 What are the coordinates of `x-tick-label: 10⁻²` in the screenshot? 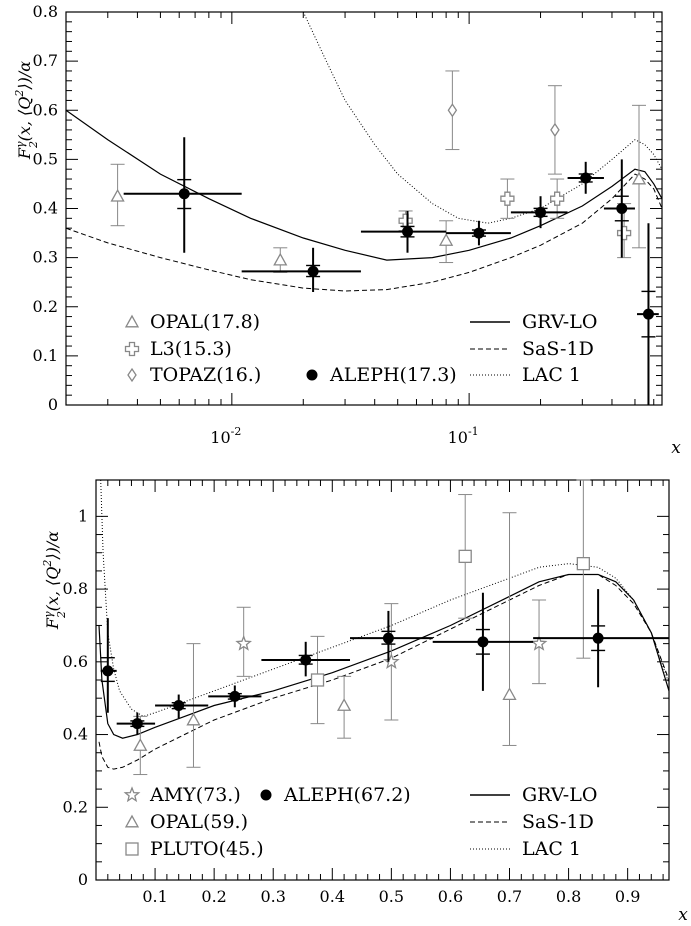 It's located at (225, 436).